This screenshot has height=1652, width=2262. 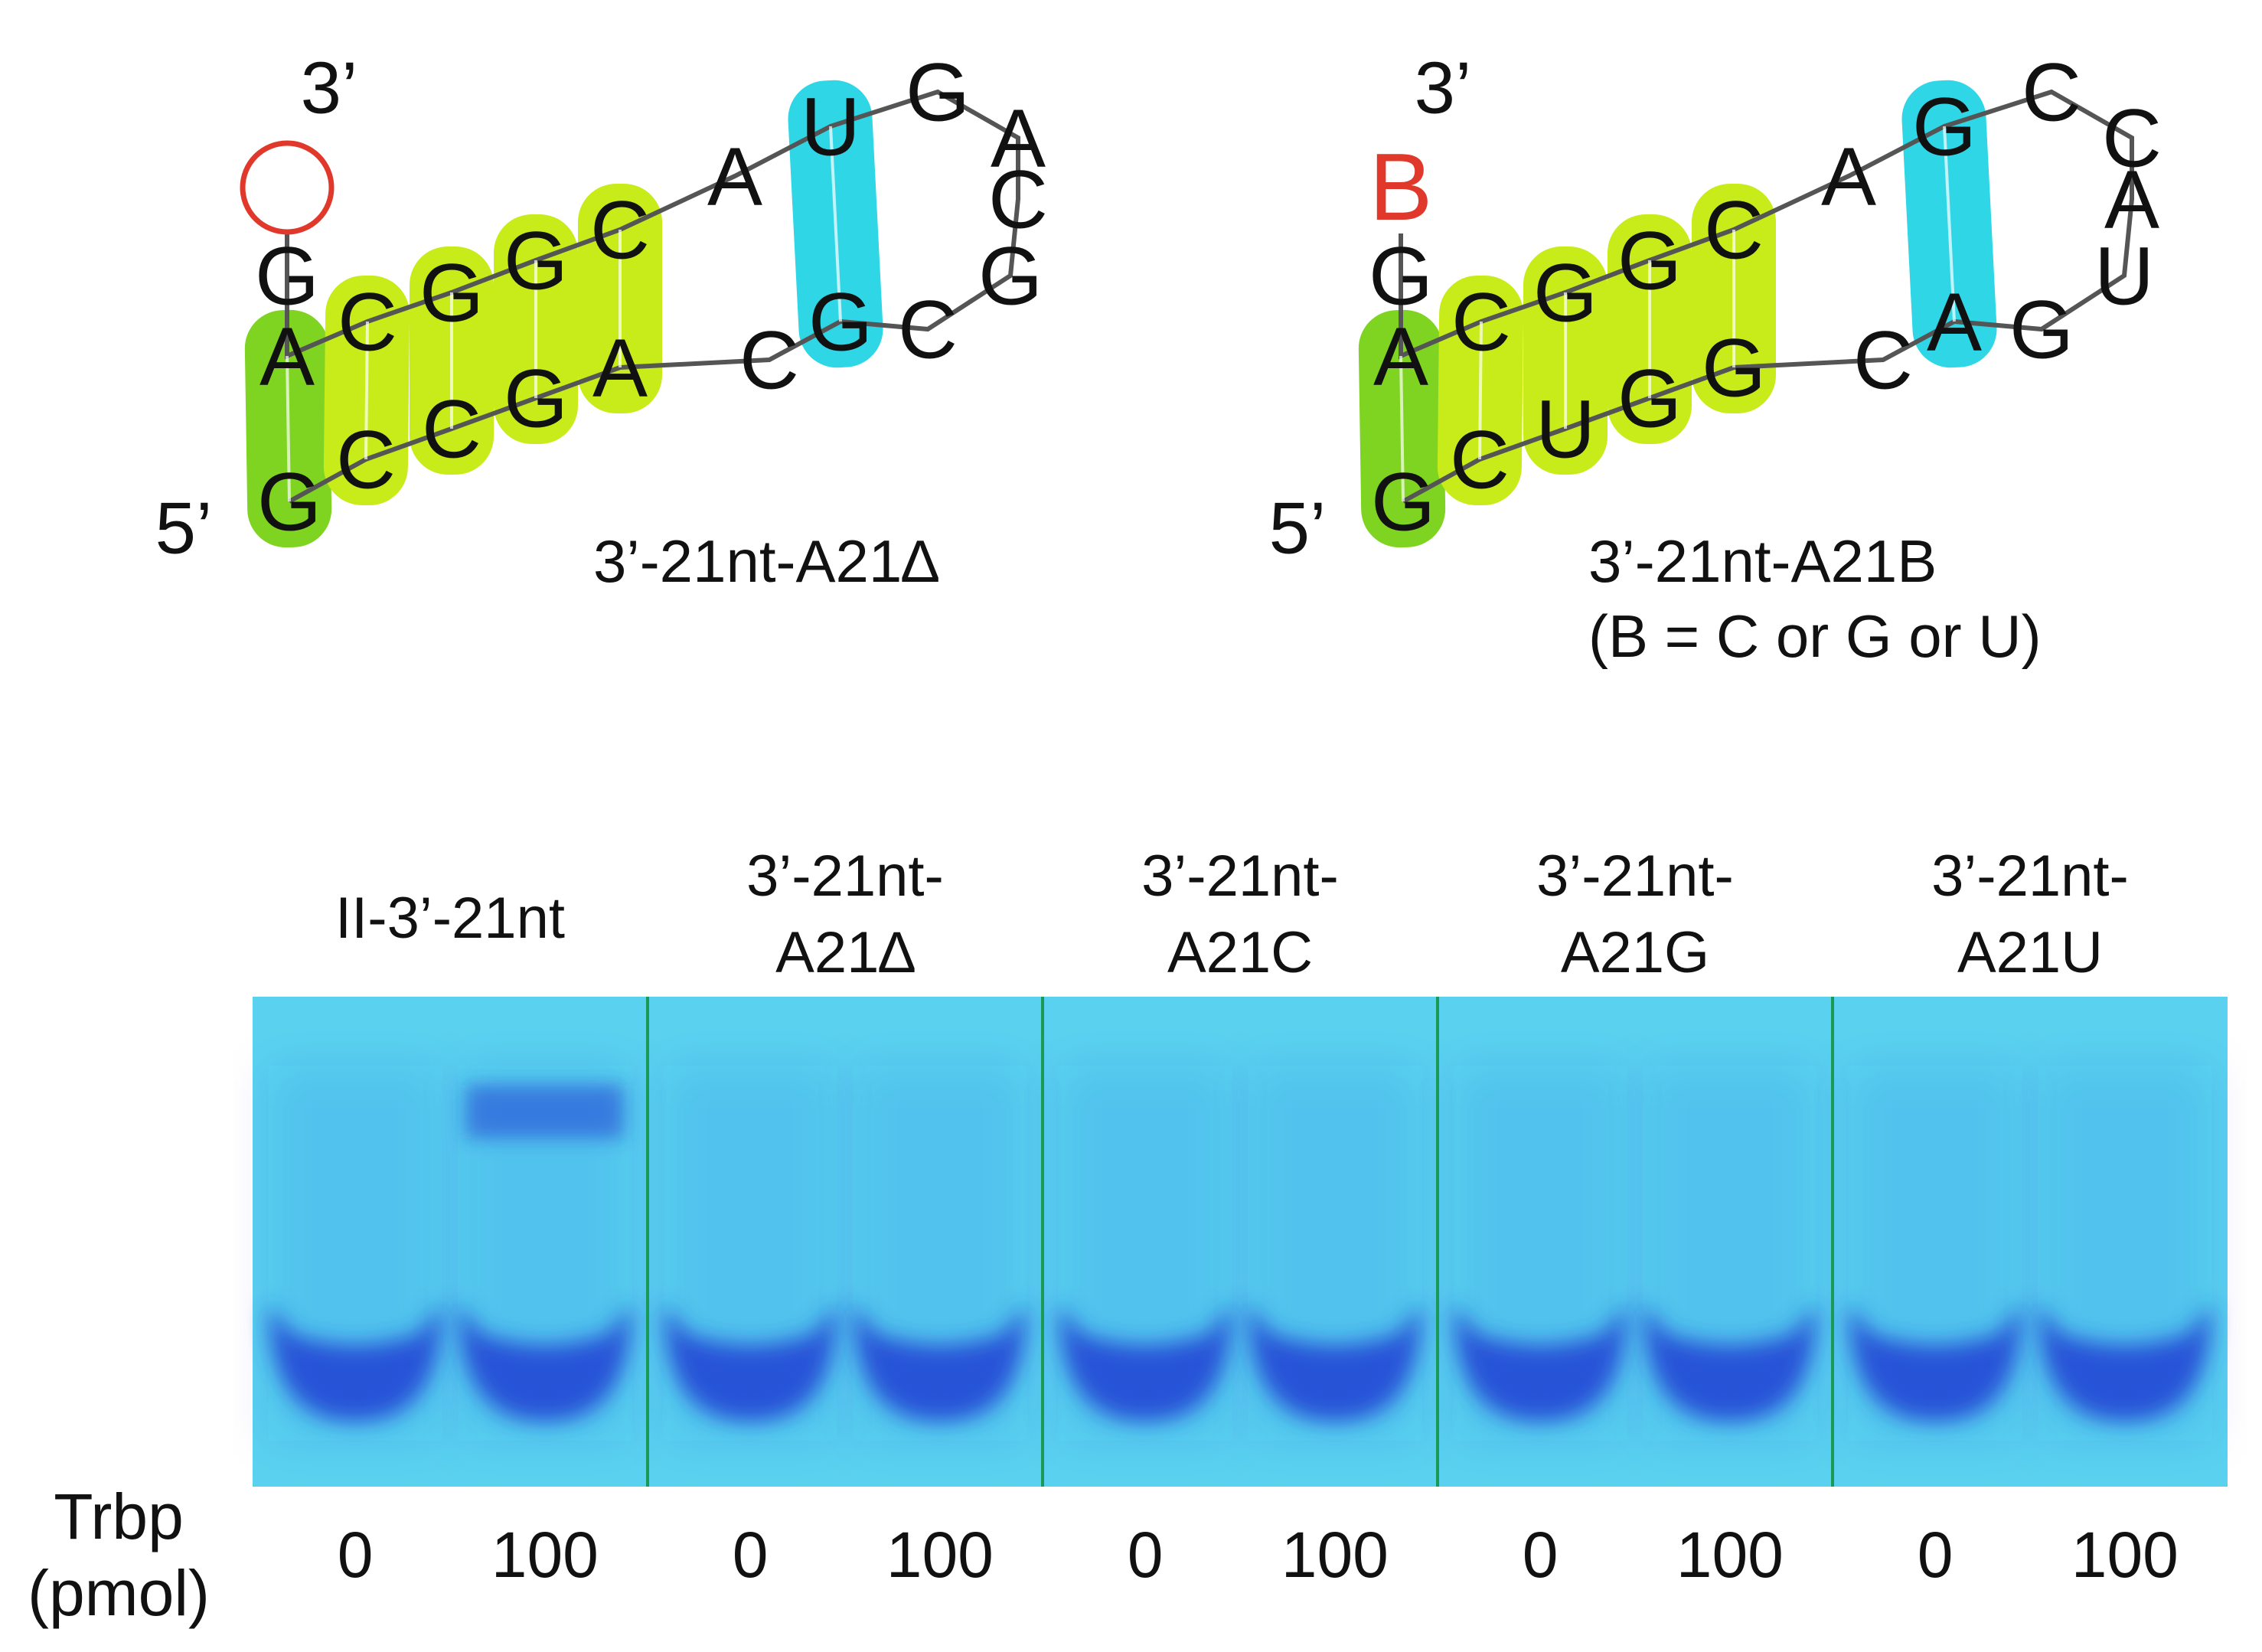 I want to click on structure-caption: 3’-21nt-A21B, so click(x=1762, y=561).